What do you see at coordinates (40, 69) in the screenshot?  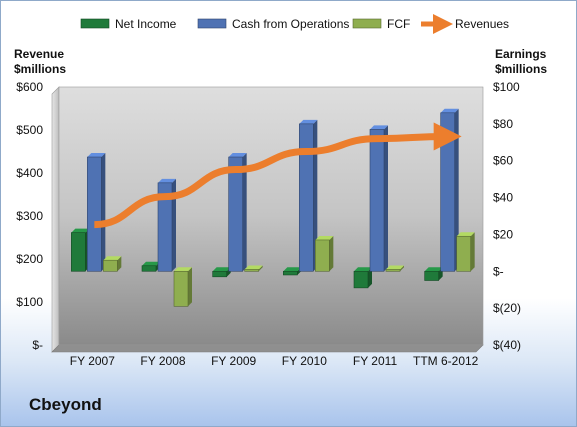 I see `left-axis-title-line2: $millions` at bounding box center [40, 69].